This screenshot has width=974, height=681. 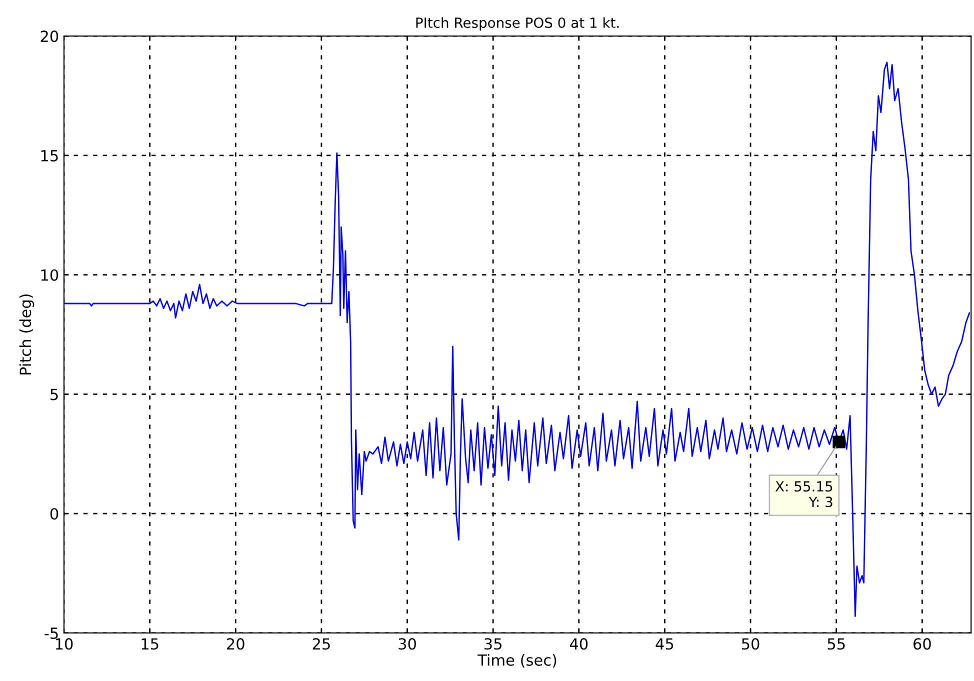 I want to click on x-tick-label: 50, so click(x=751, y=644).